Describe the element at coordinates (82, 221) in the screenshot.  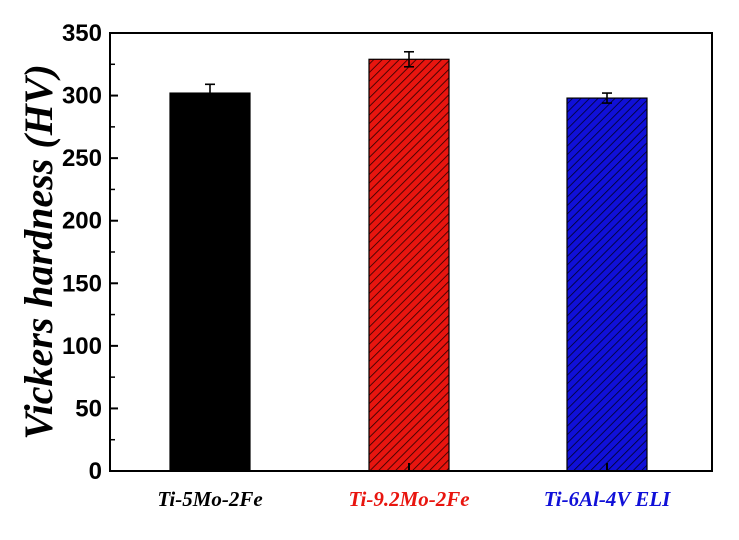
I see `y-tick-label: 200` at that location.